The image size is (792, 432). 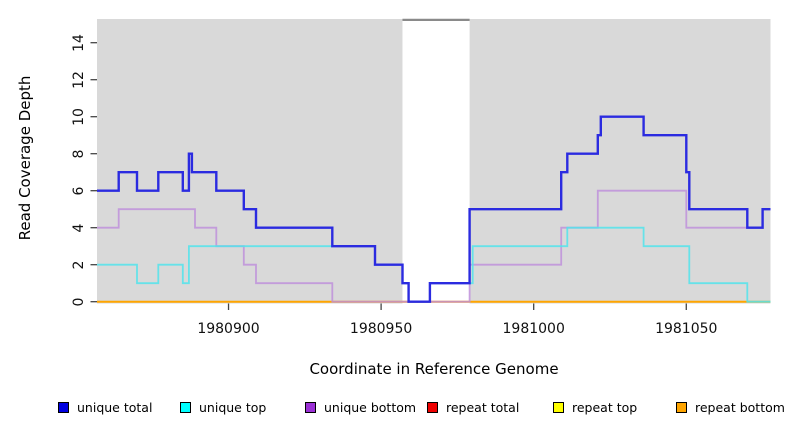 I want to click on y-tick-label: 12, so click(x=79, y=79).